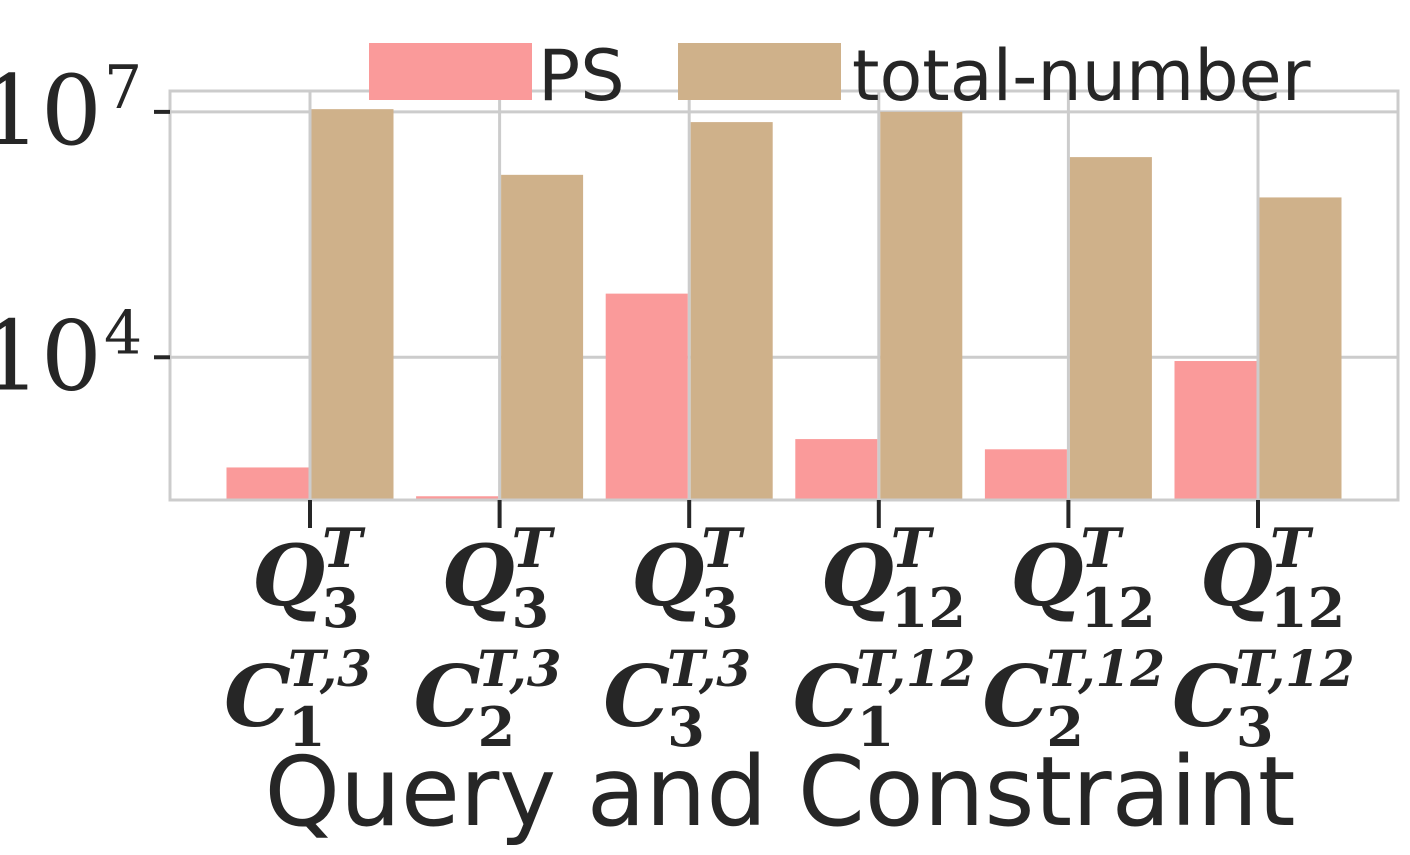 The width and height of the screenshot is (1410, 855). I want to click on legend-label: PS, so click(581, 76).